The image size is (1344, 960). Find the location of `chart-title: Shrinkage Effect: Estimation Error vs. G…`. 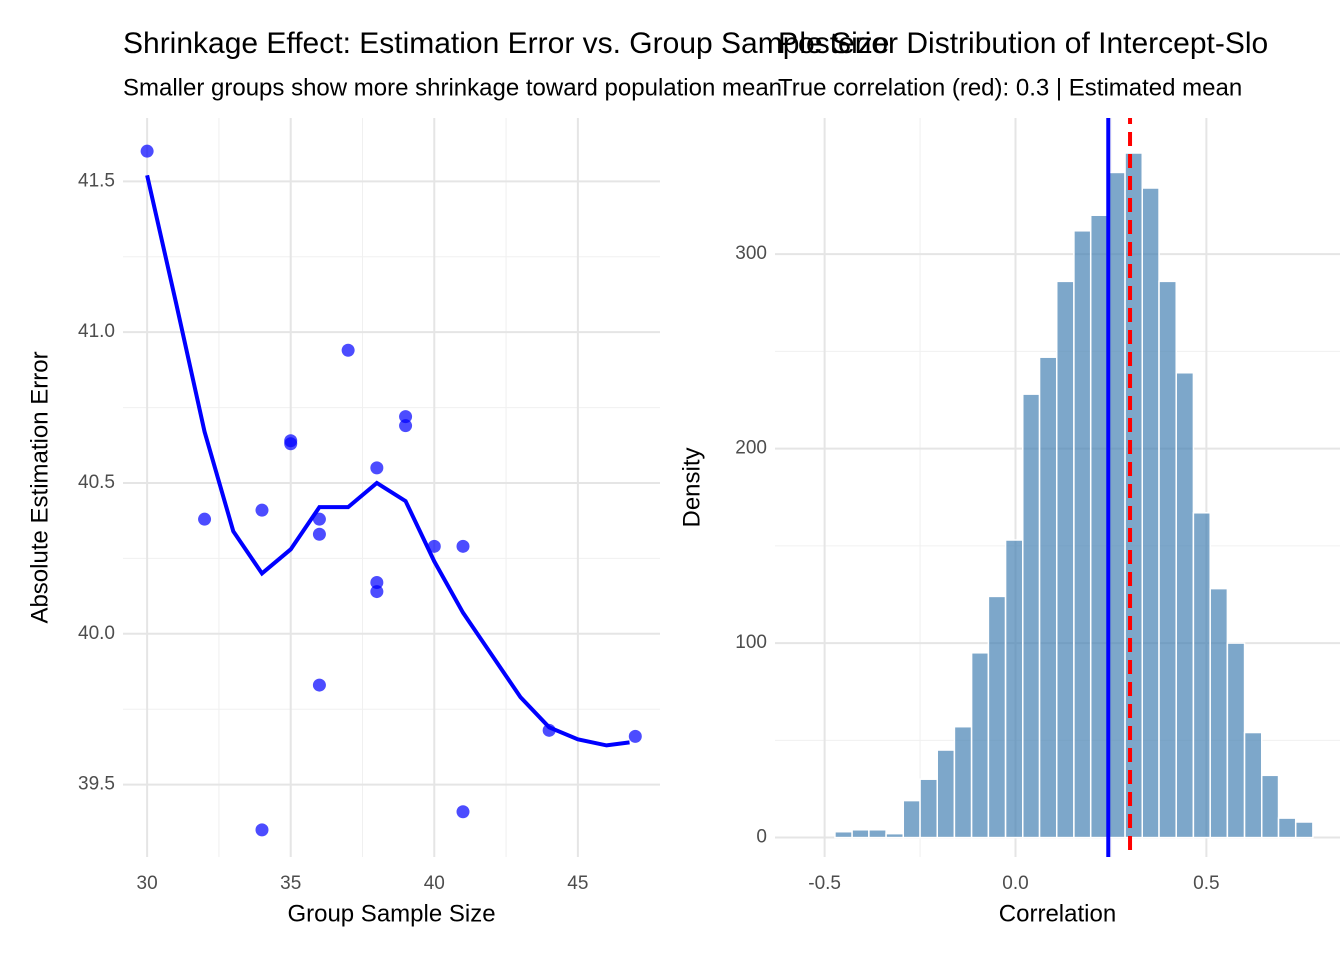

chart-title: Shrinkage Effect: Estimation Error vs. G… is located at coordinates (506, 43).